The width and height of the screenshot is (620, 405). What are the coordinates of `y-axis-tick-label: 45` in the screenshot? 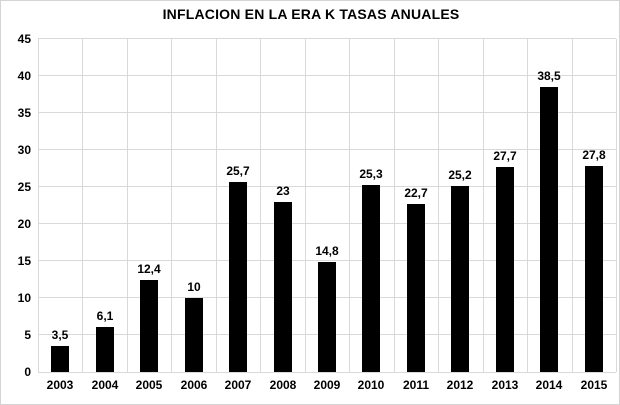 It's located at (24, 39).